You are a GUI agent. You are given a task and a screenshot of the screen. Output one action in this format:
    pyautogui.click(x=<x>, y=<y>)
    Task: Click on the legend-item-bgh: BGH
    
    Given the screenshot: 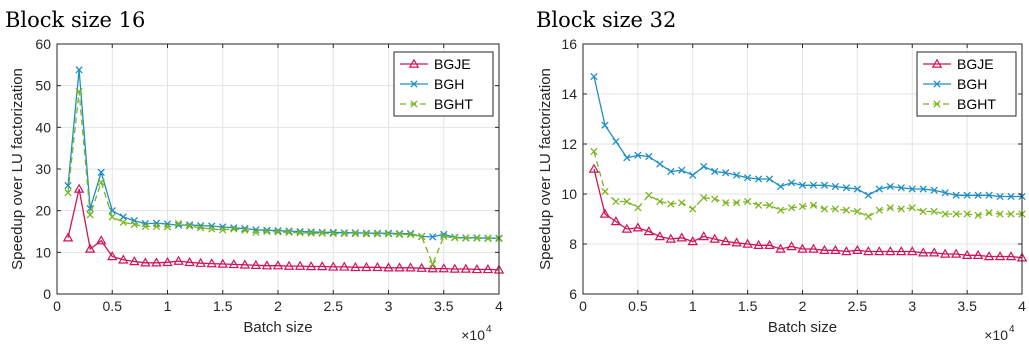 What is the action you would take?
    pyautogui.click(x=955, y=84)
    